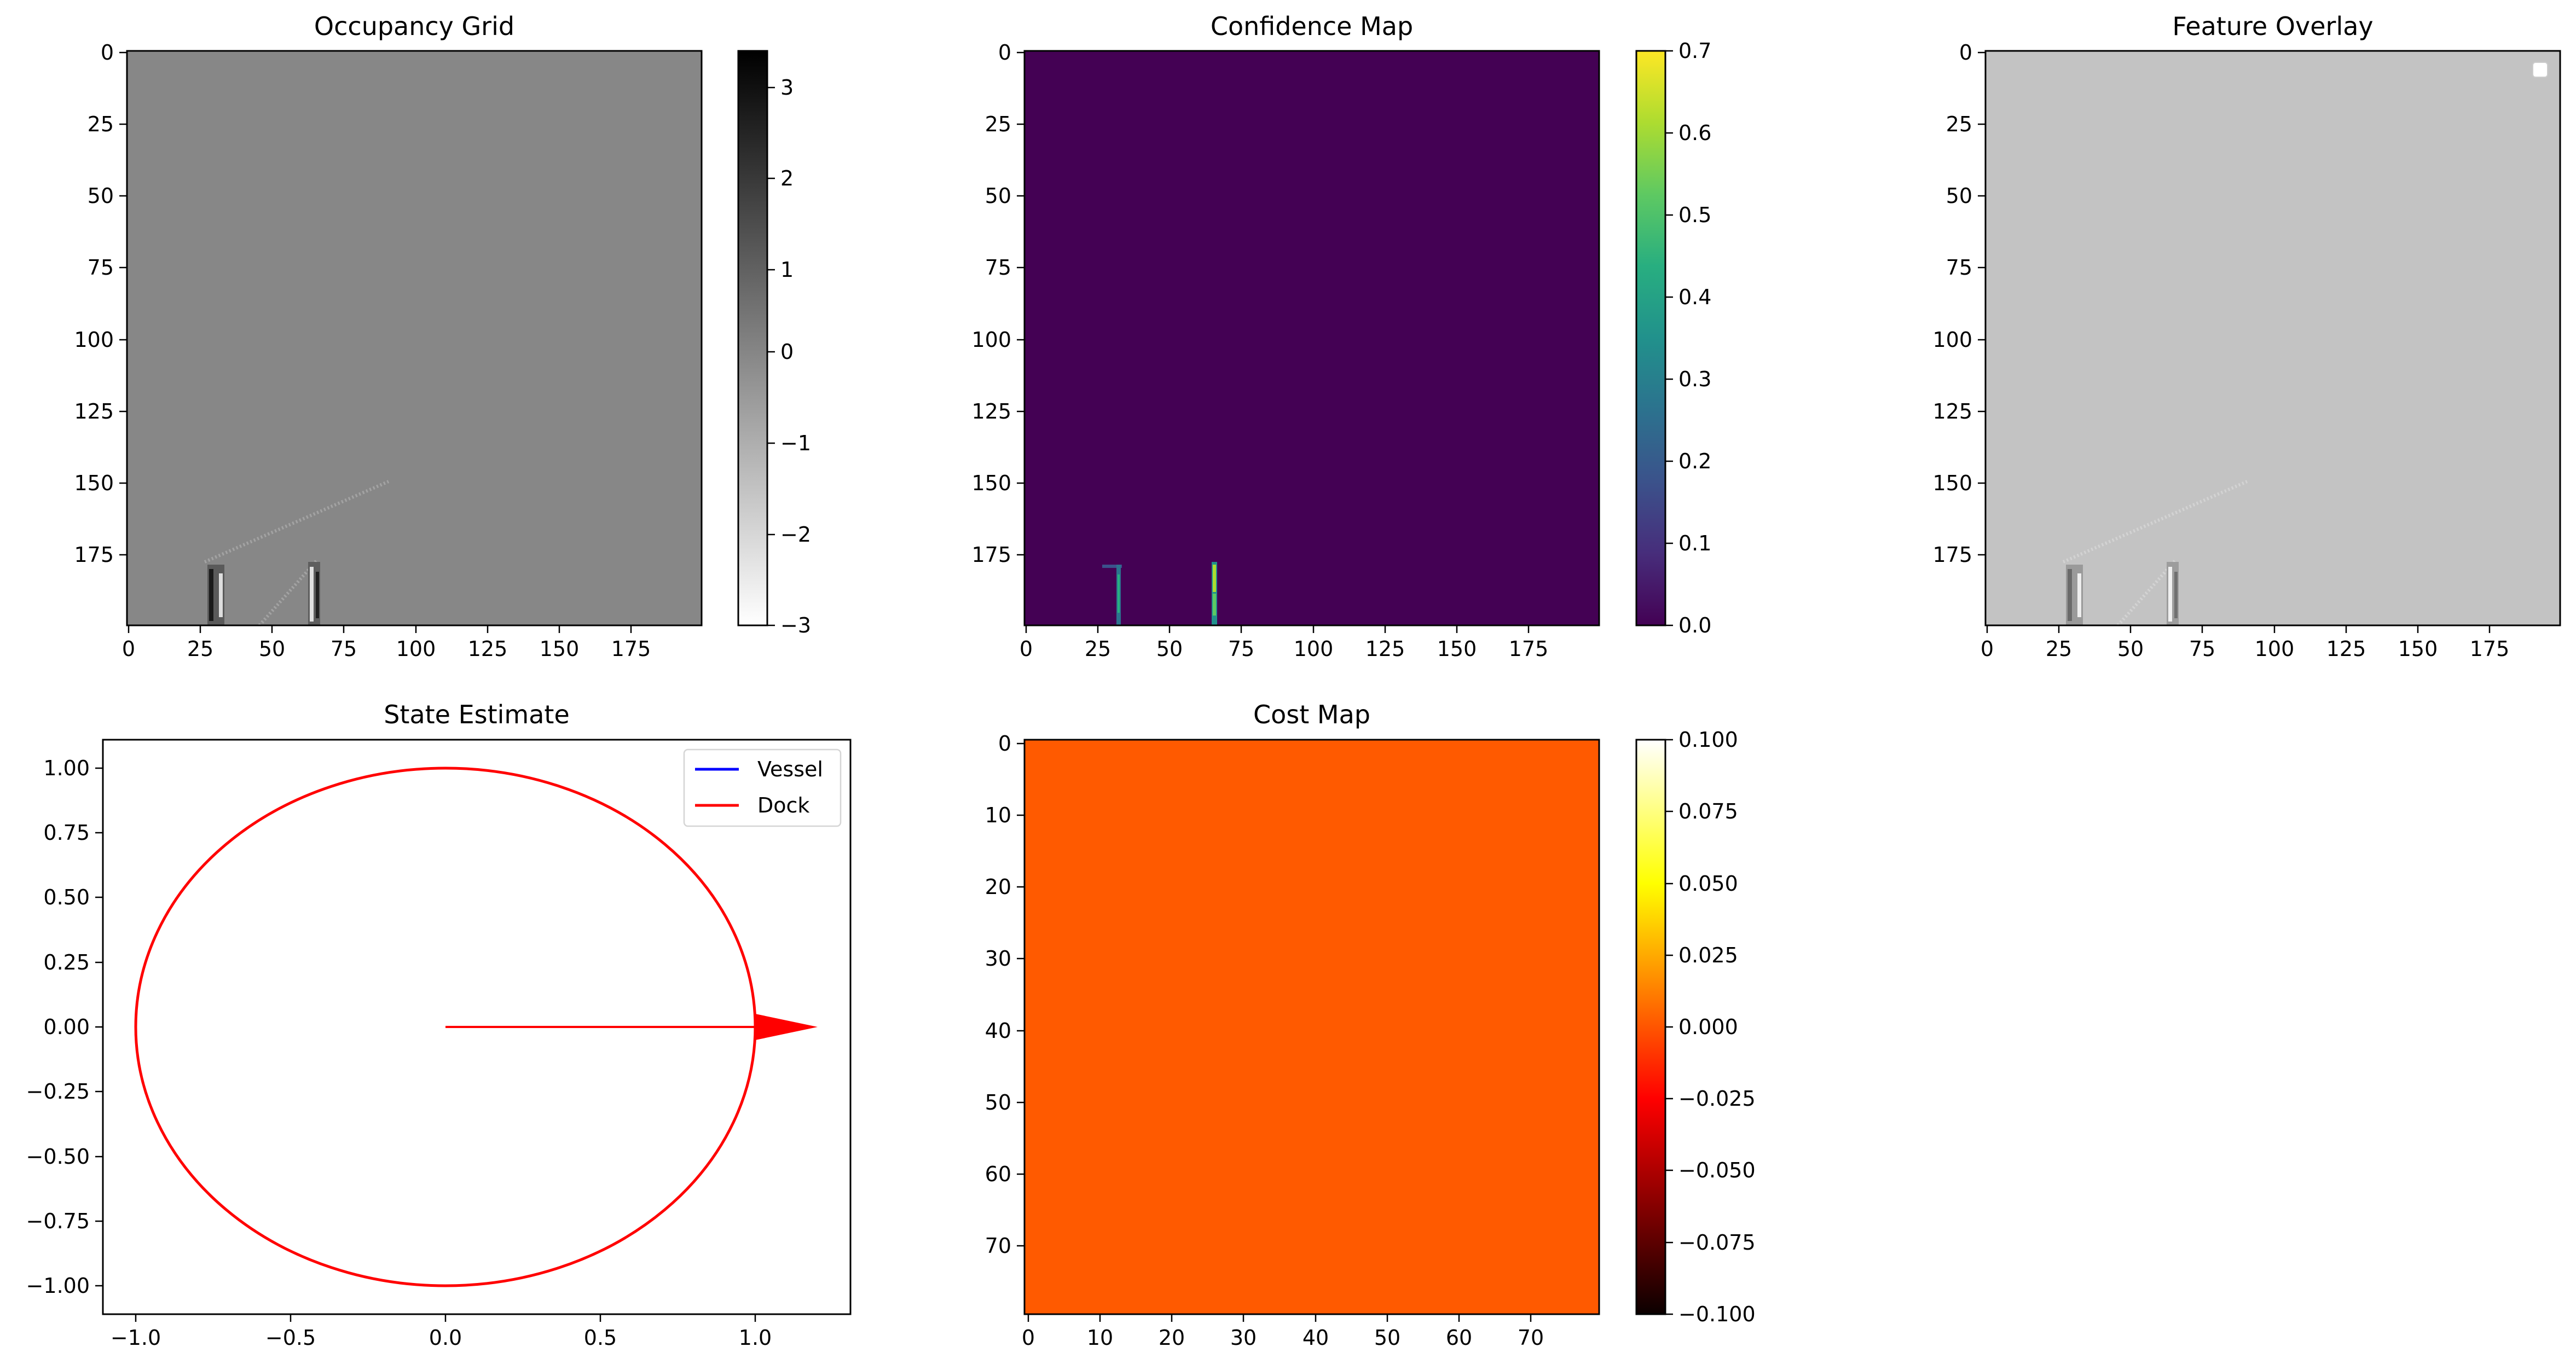 The image size is (2576, 1370). What do you see at coordinates (1459, 1338) in the screenshot?
I see `x-tick-label: 60` at bounding box center [1459, 1338].